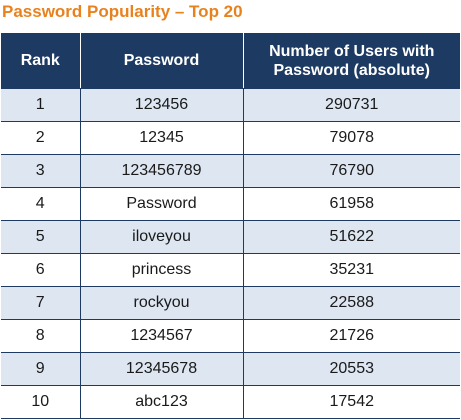  I want to click on password-cell: 12345, so click(162, 138).